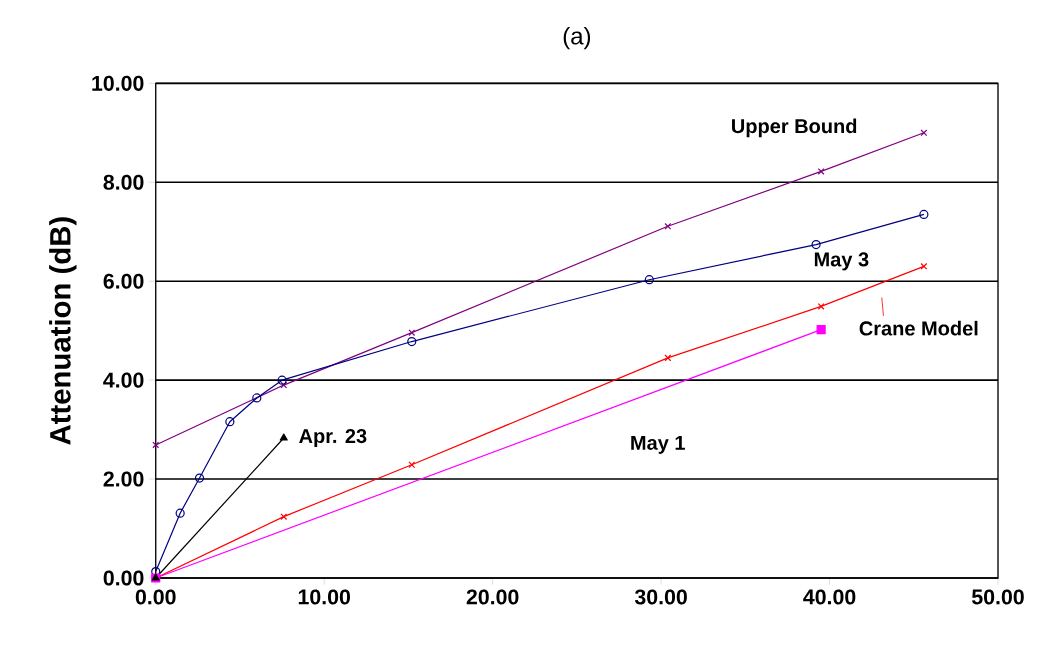  Describe the element at coordinates (63, 331) in the screenshot. I see `y-axis-title: Attenuation (dB)` at that location.